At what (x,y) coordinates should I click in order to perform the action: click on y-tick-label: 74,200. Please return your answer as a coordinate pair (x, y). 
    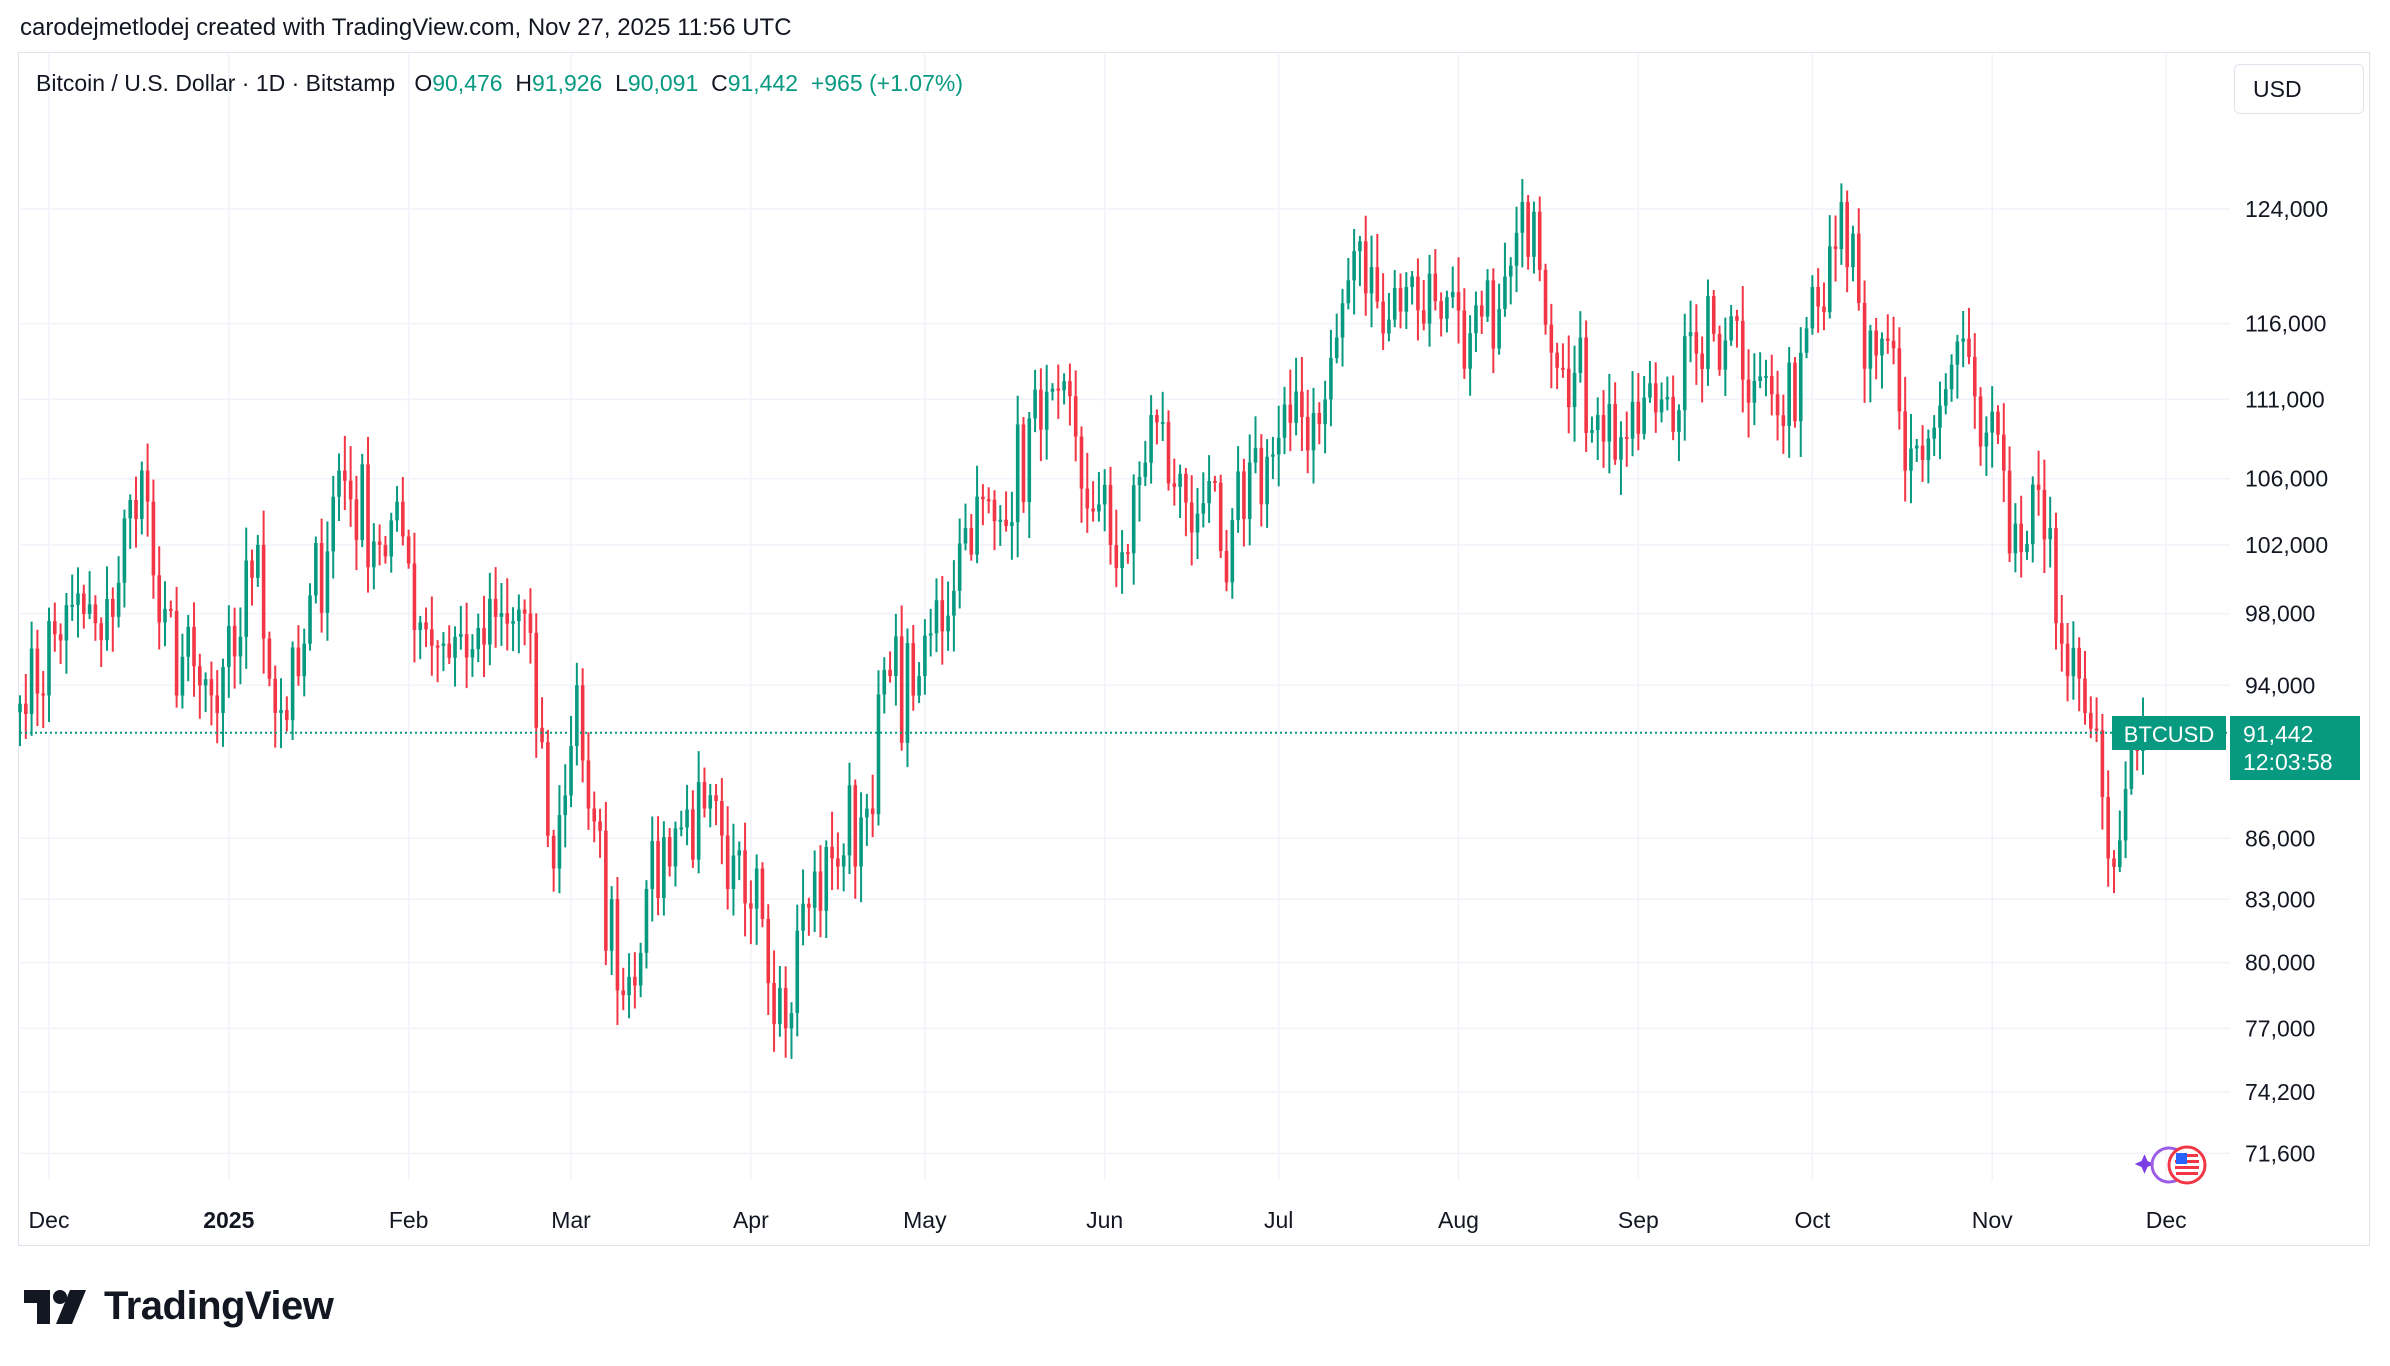
    Looking at the image, I should click on (2280, 1092).